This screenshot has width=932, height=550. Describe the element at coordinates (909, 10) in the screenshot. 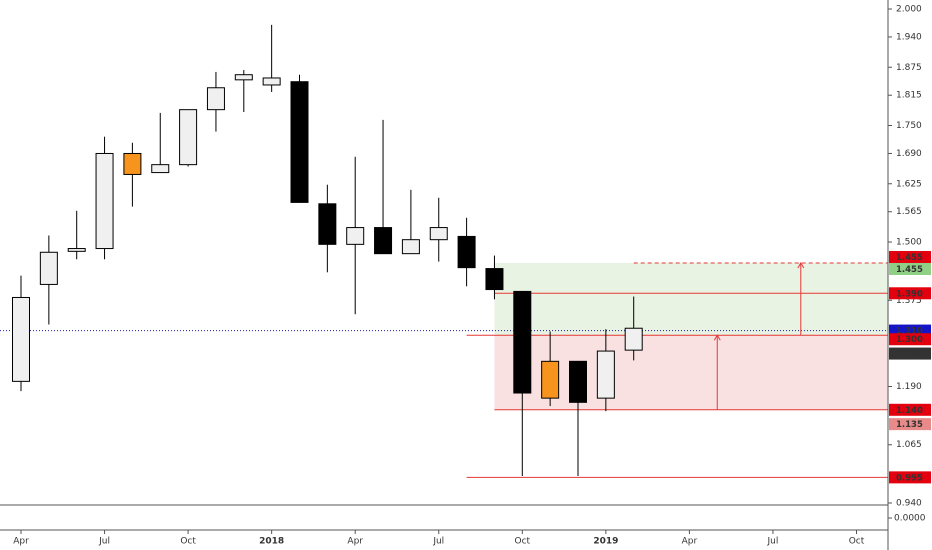

I see `y-tick-label: 2.000` at that location.